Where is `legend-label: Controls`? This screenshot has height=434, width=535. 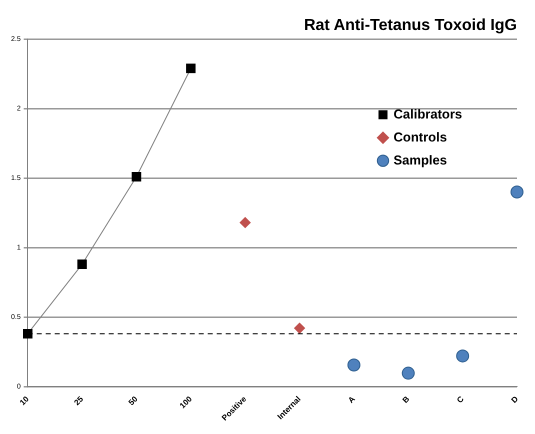 legend-label: Controls is located at coordinates (420, 136).